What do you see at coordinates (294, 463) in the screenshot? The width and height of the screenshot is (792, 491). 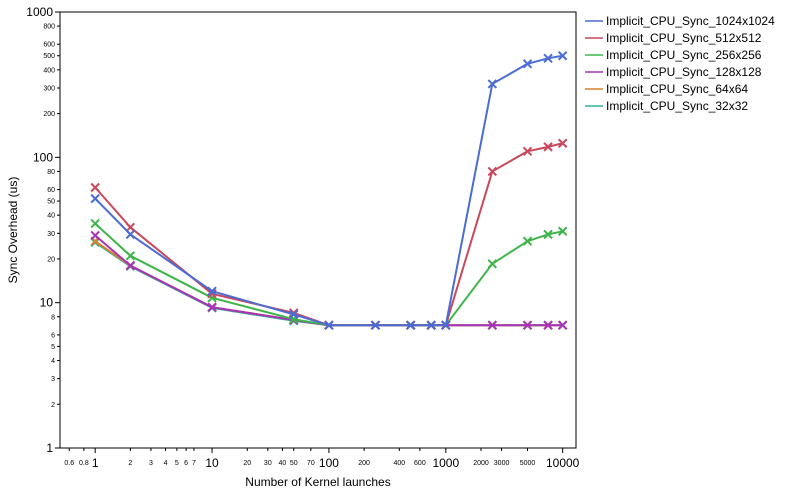 I see `x-tick-label: 50` at bounding box center [294, 463].